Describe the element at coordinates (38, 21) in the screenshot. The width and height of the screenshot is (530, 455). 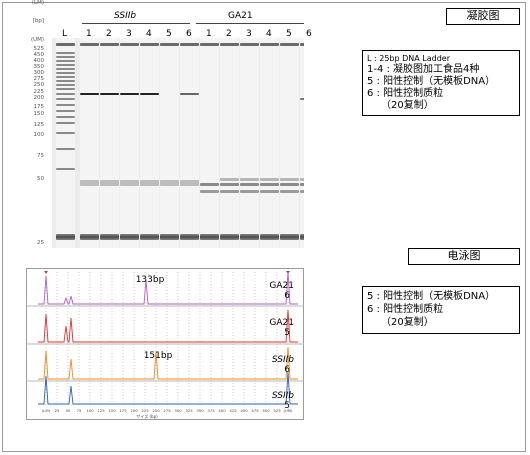
I see `size-label: [bp]` at that location.